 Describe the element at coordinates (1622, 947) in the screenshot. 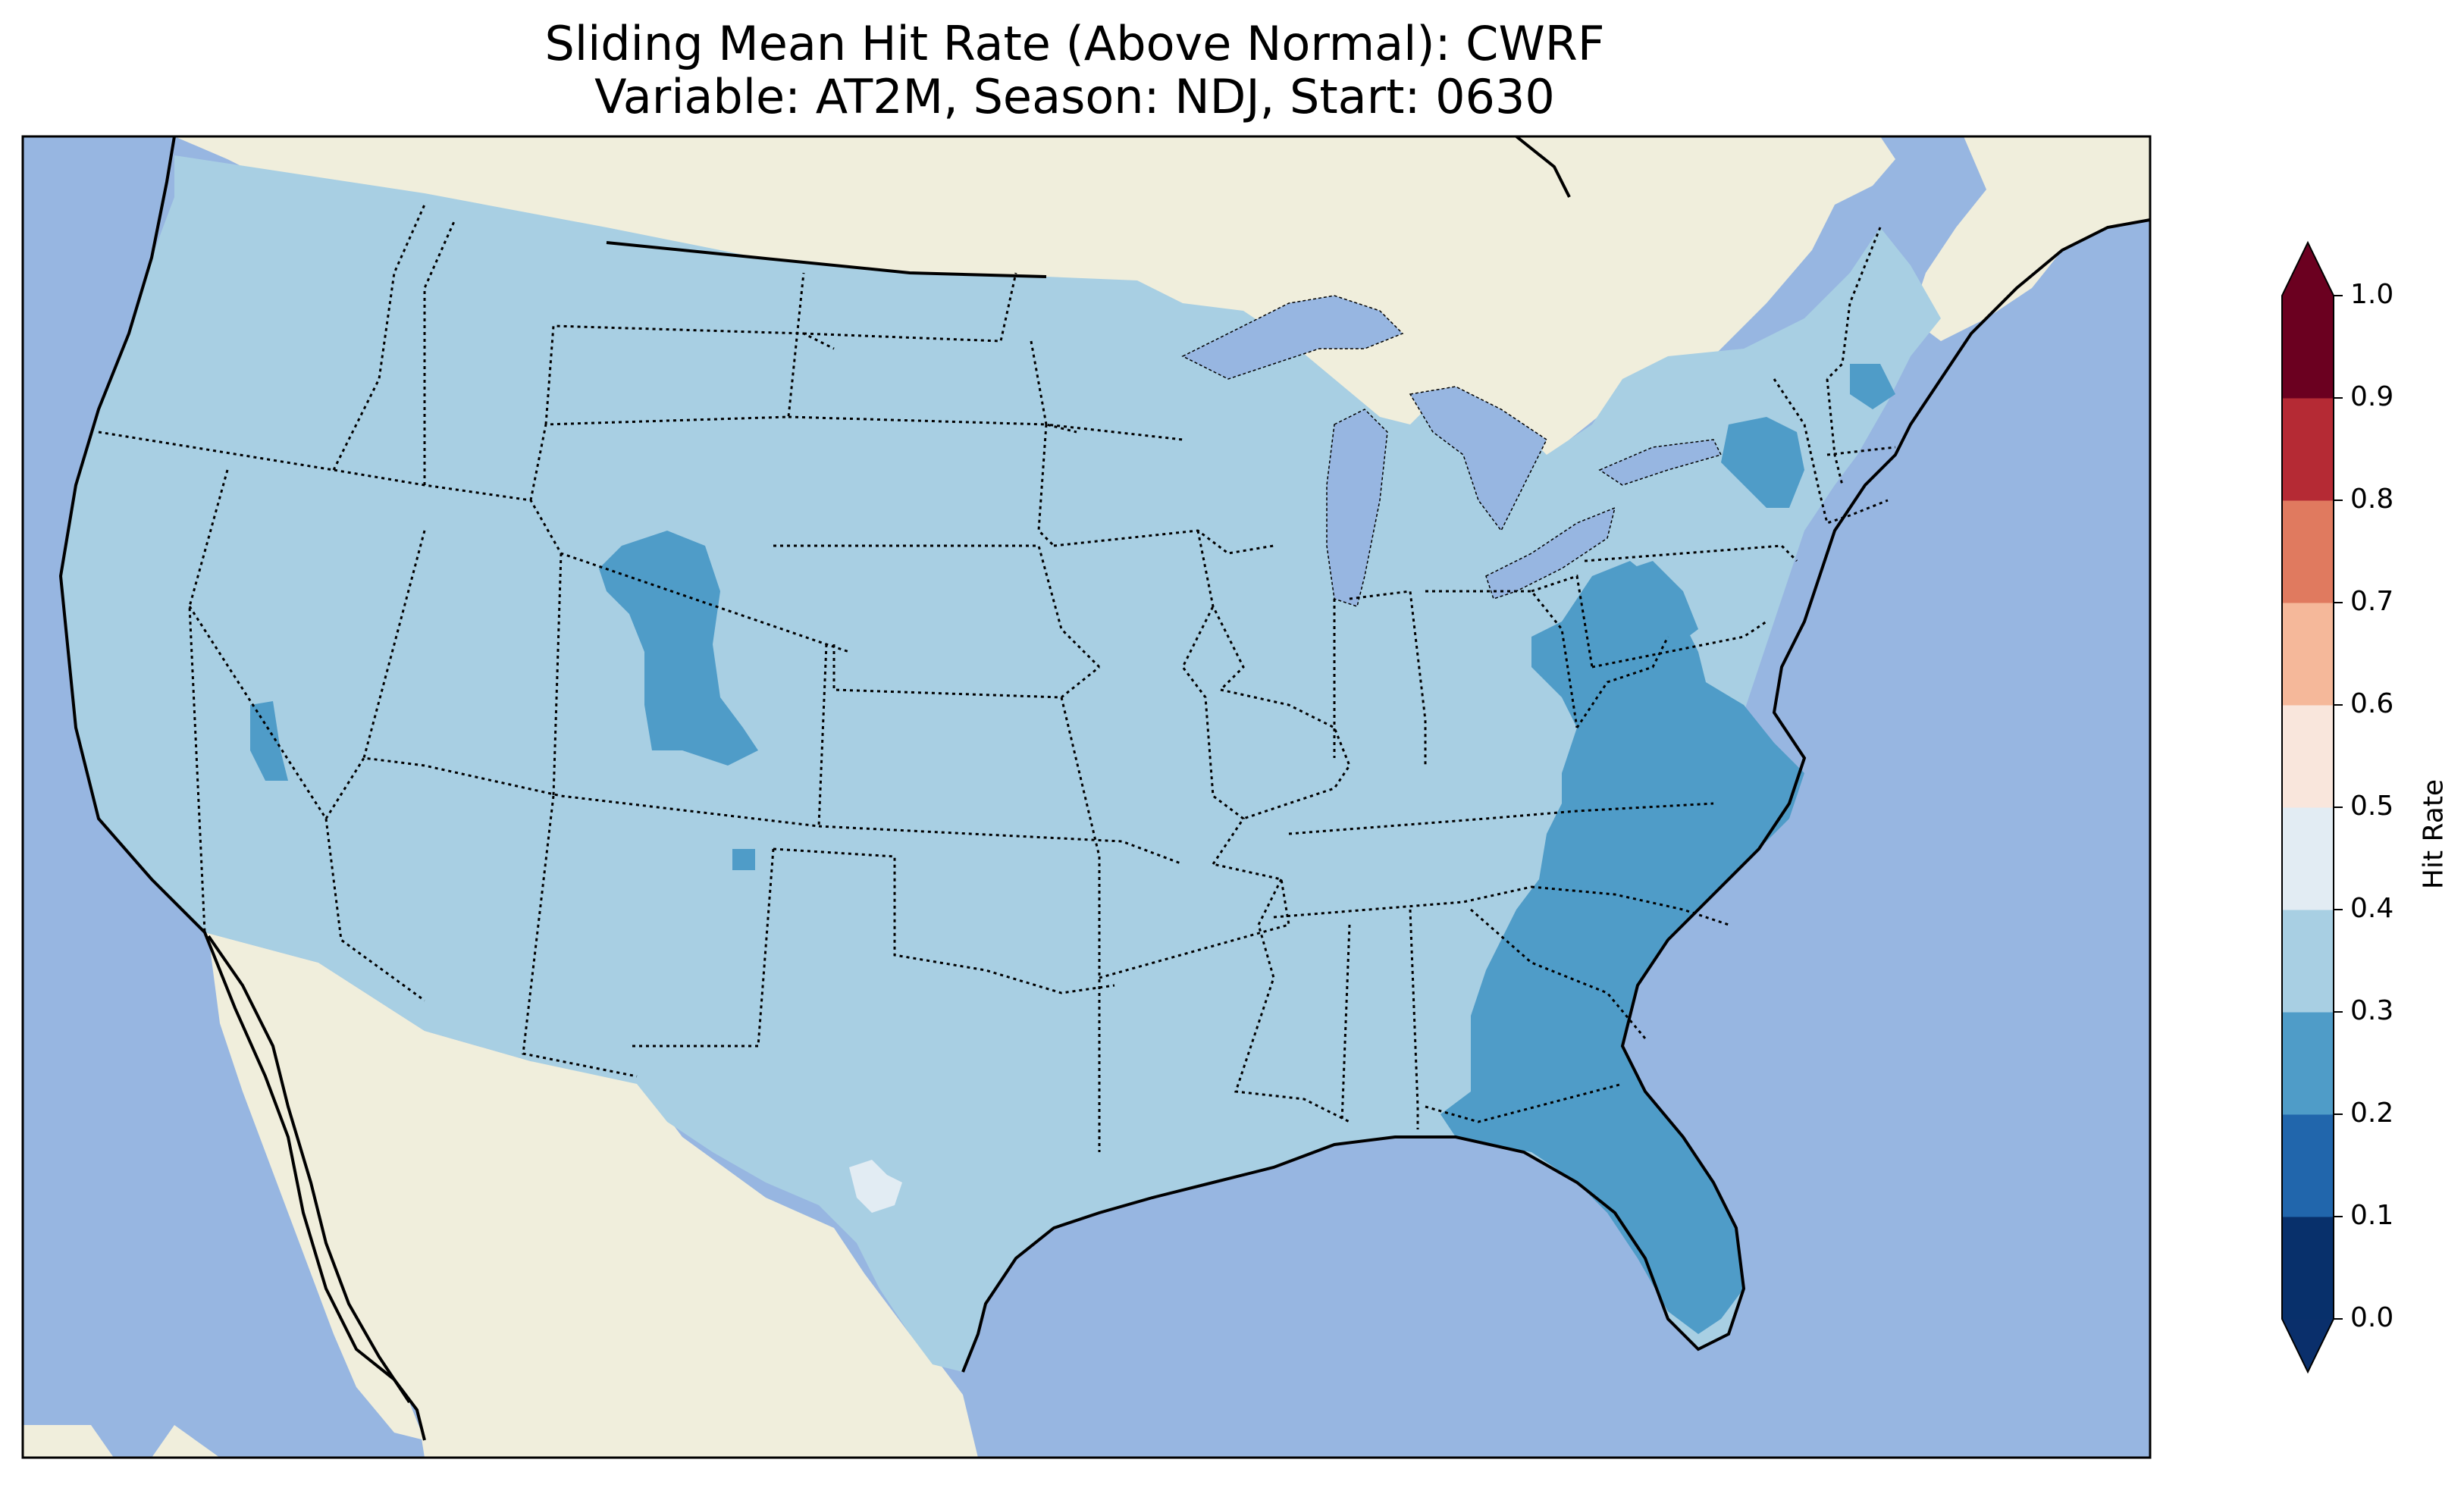

I see `southeast-hit-rate-0.2-0.3` at that location.